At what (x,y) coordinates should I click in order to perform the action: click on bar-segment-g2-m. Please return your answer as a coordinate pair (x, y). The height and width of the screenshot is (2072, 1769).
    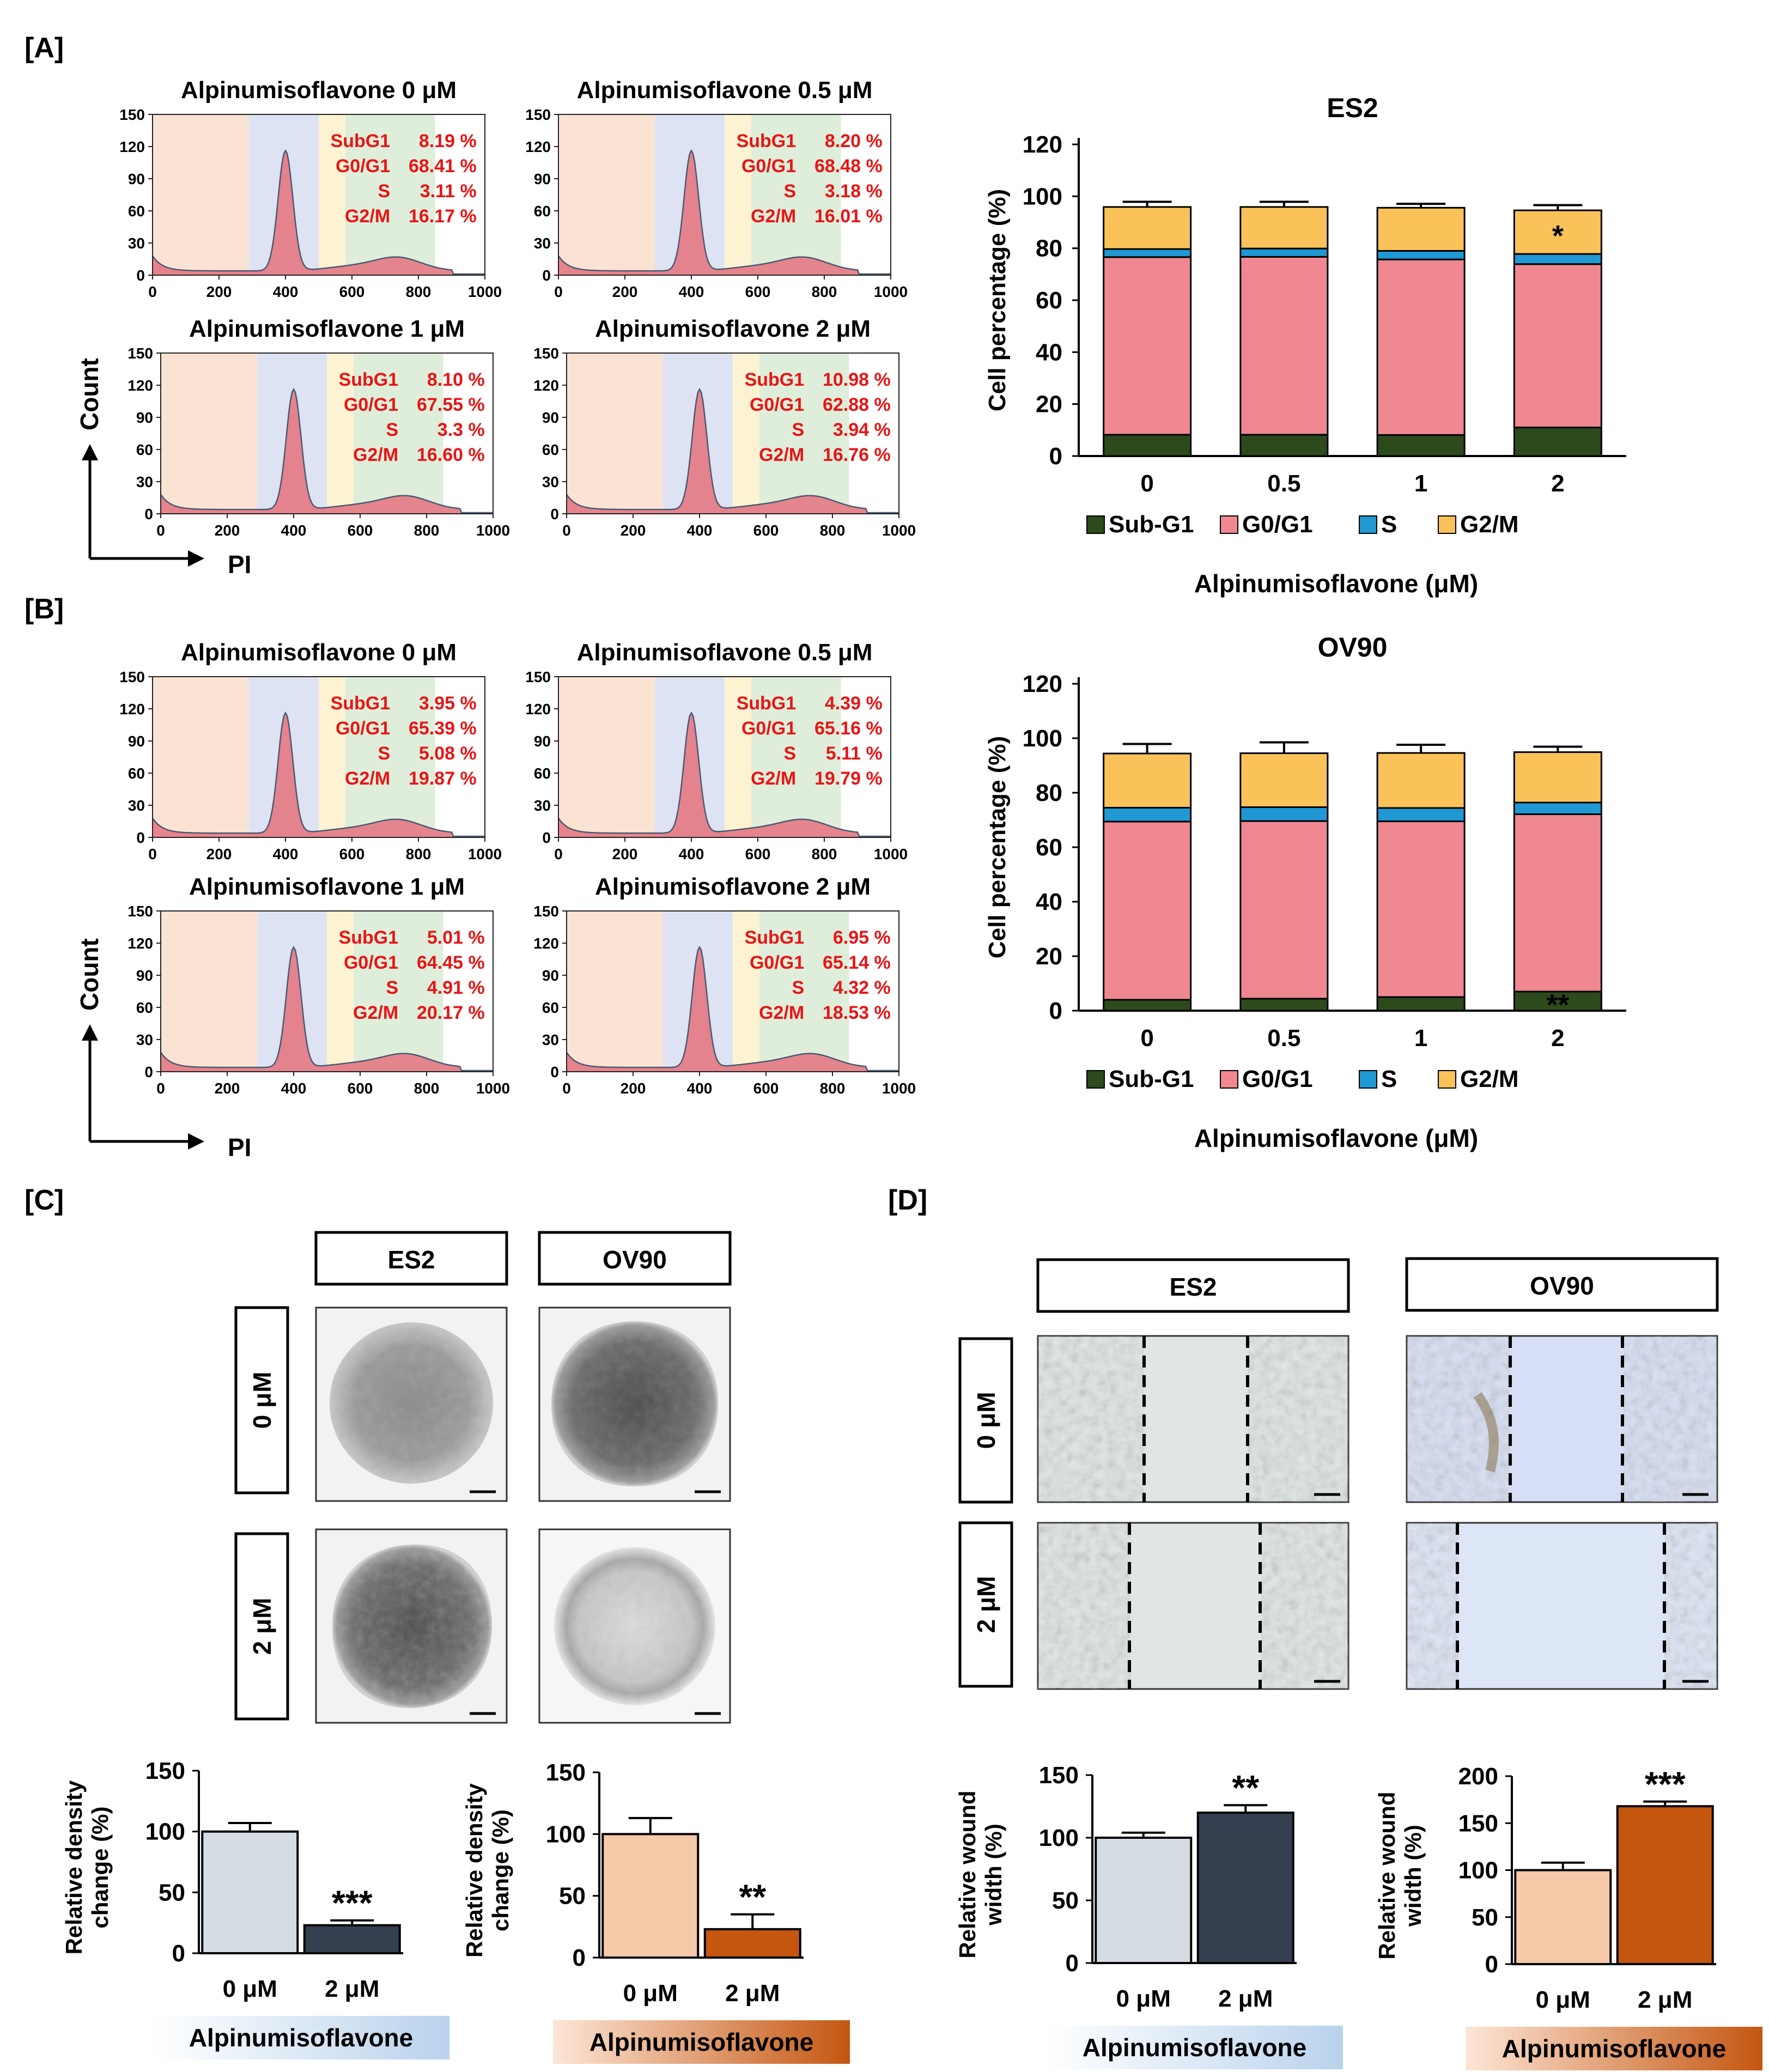
    Looking at the image, I should click on (1421, 229).